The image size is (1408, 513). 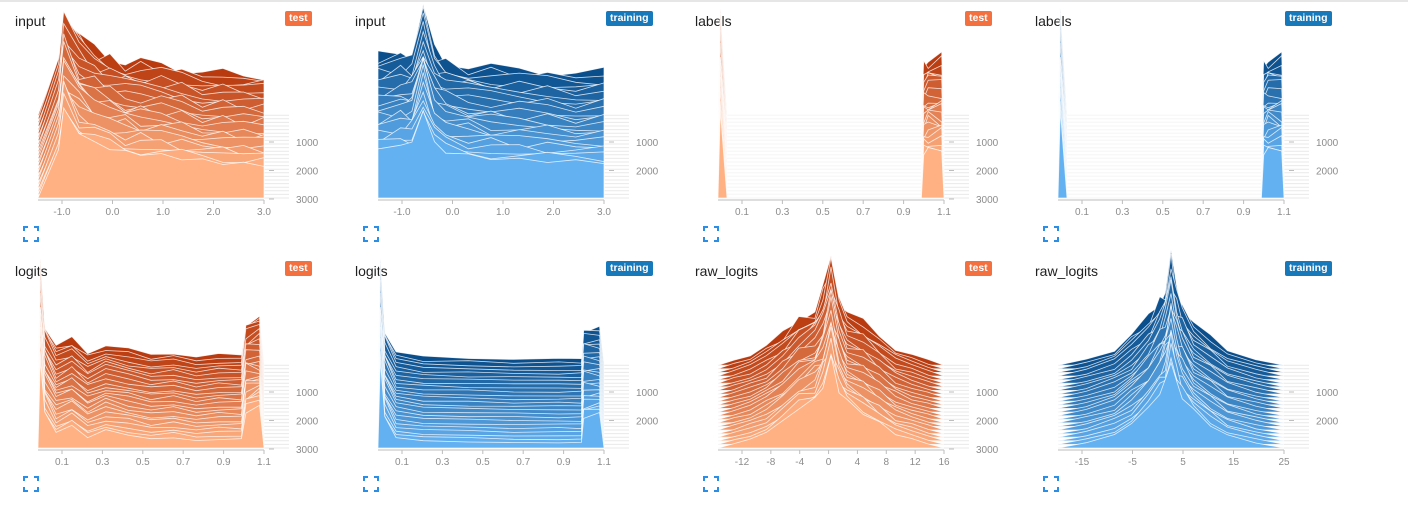 What do you see at coordinates (799, 462) in the screenshot?
I see `x-tick-label: -4` at bounding box center [799, 462].